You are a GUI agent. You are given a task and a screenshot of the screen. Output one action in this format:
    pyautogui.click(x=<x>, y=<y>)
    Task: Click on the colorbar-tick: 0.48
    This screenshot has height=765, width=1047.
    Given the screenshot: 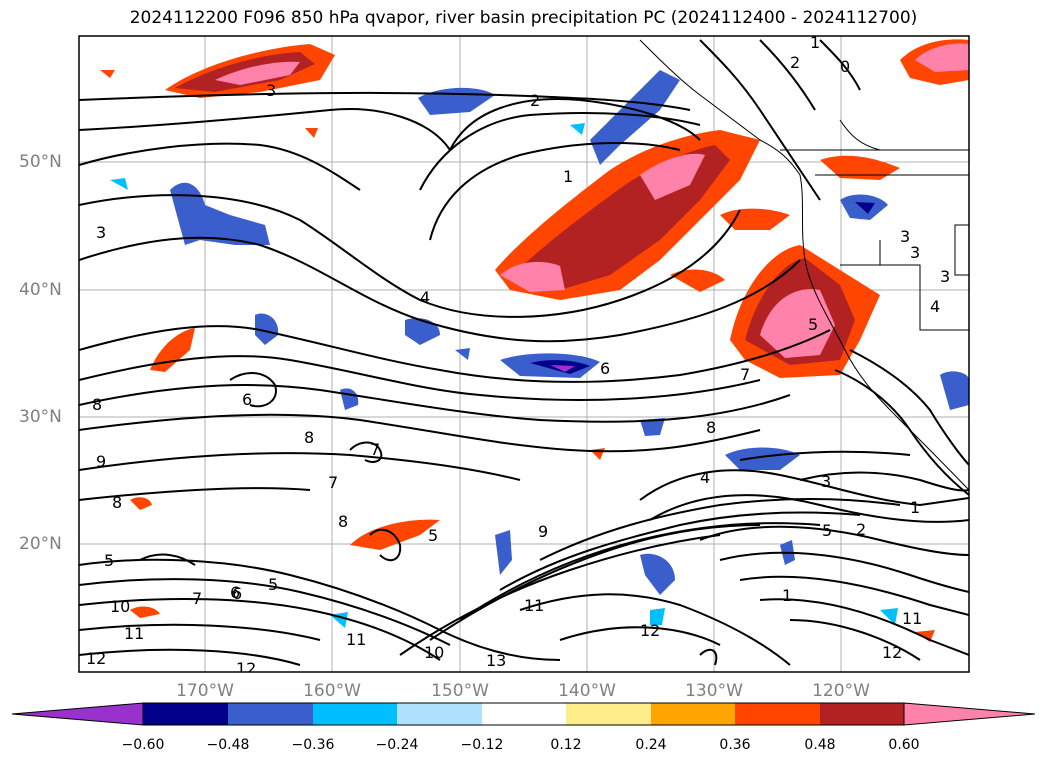 What is the action you would take?
    pyautogui.click(x=820, y=745)
    